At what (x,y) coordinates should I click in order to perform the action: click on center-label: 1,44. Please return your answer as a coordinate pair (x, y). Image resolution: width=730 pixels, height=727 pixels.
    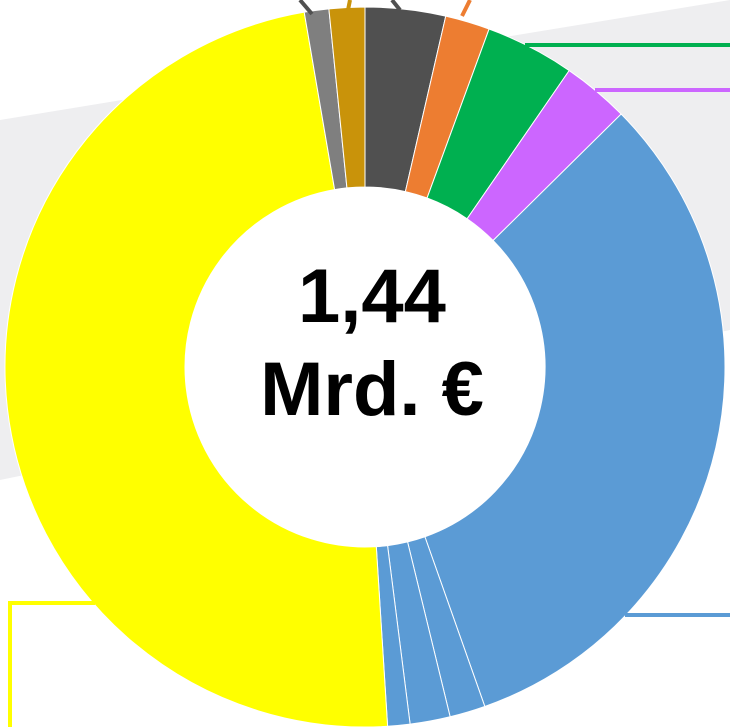
    Looking at the image, I should click on (372, 296).